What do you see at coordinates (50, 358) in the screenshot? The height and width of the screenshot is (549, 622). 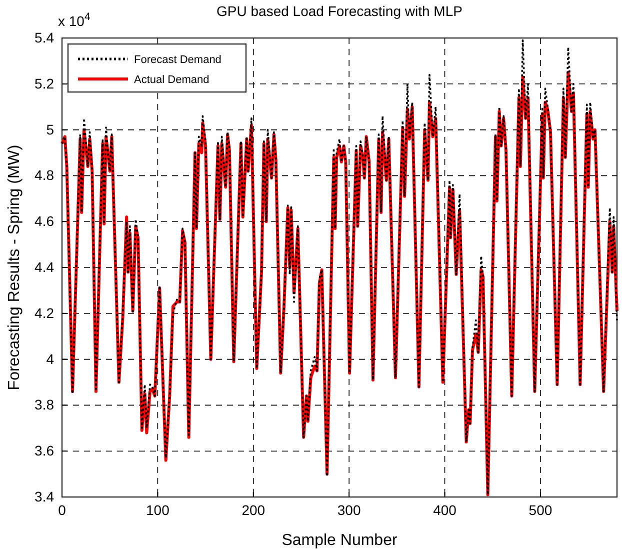 I see `y-tick-label: 4` at bounding box center [50, 358].